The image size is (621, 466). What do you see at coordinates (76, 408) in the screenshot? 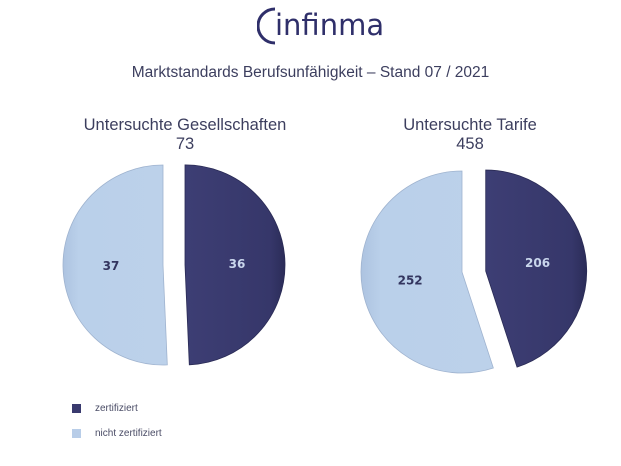
I see `legend-swatch-zertifiziert` at bounding box center [76, 408].